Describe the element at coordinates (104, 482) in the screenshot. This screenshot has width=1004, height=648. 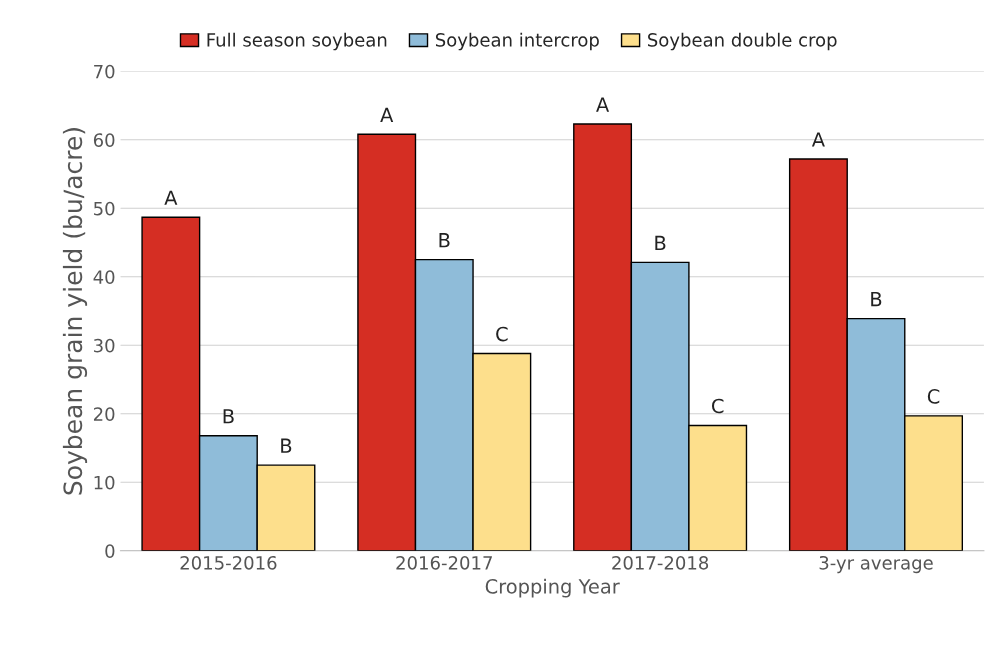
I see `y-tick-label: 10` at that location.